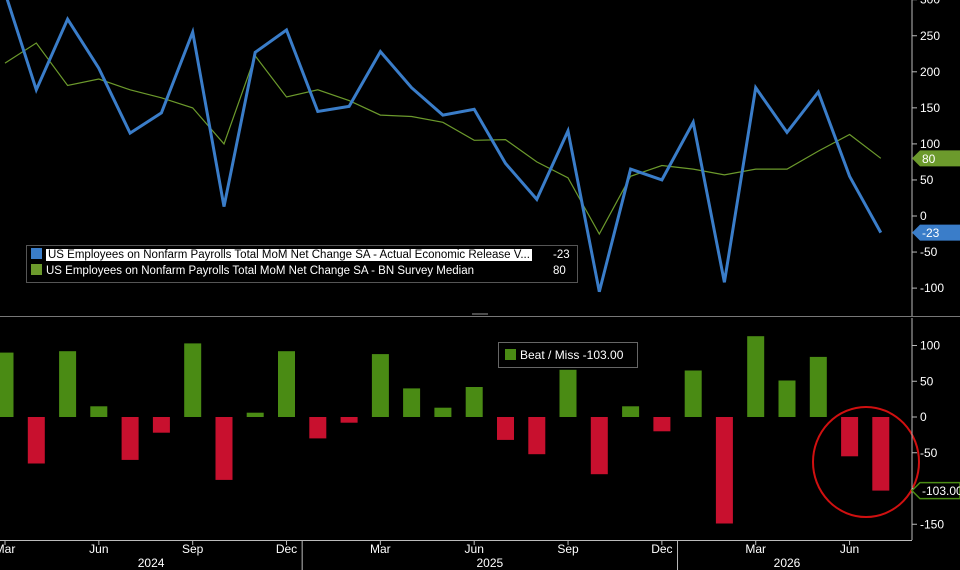 This screenshot has width=960, height=570. Describe the element at coordinates (927, 381) in the screenshot. I see `bottom-y-tick-label: 50` at that location.